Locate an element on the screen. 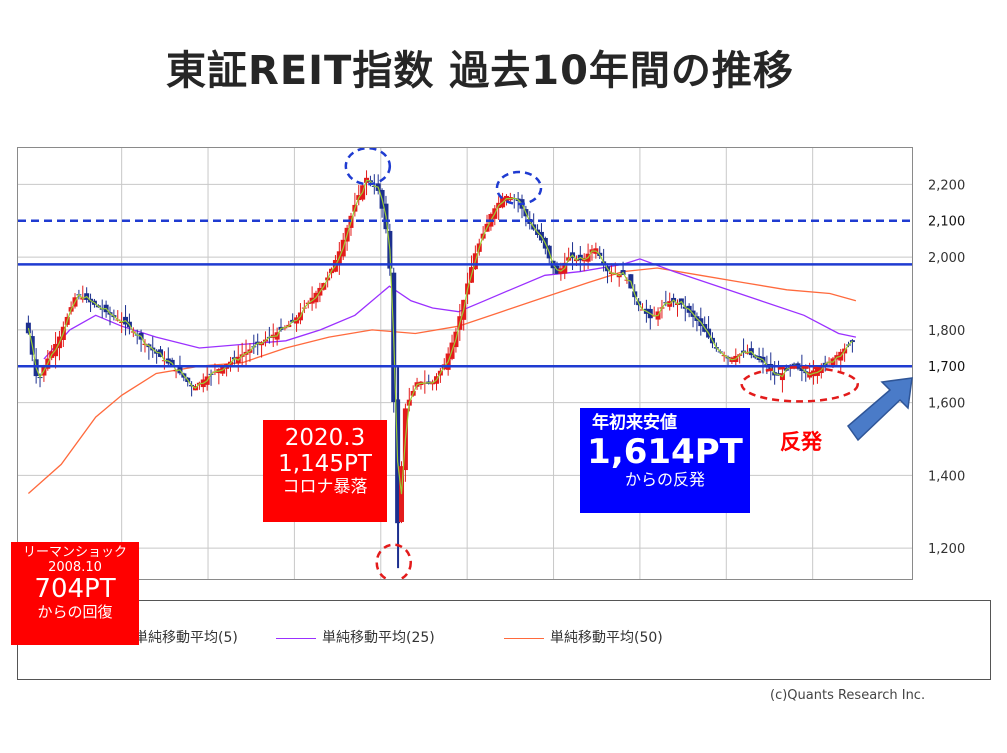 This screenshot has height=753, width=1007. legend-label-sma5: 単純移動平均(5) is located at coordinates (186, 638).